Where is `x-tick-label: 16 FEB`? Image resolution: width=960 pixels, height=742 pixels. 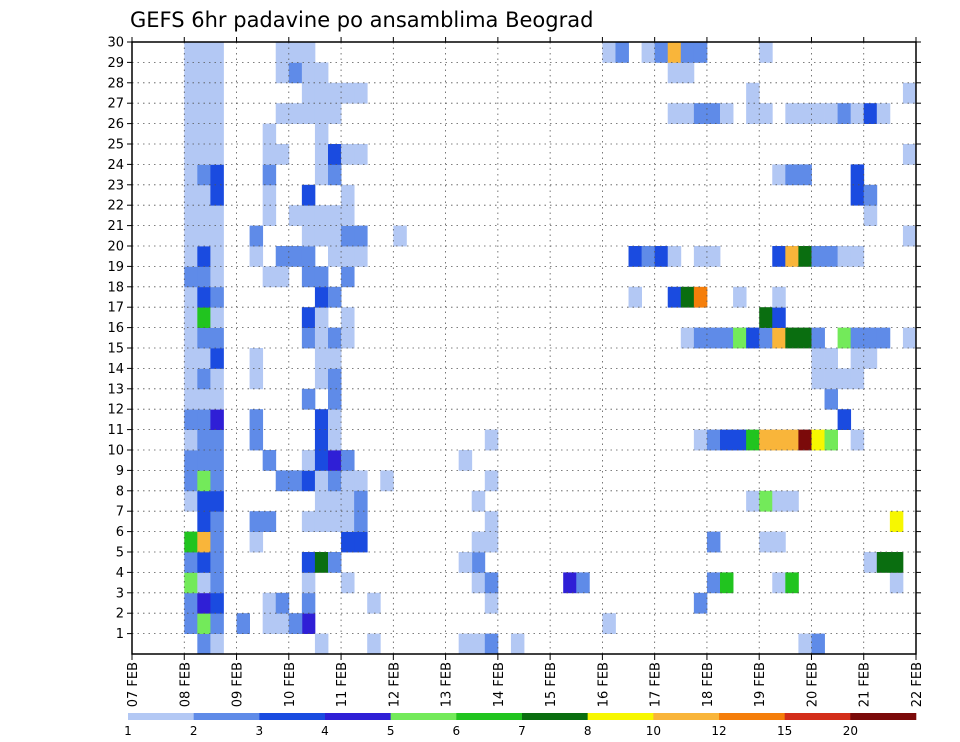 x-tick-label: 16 FEB is located at coordinates (603, 684).